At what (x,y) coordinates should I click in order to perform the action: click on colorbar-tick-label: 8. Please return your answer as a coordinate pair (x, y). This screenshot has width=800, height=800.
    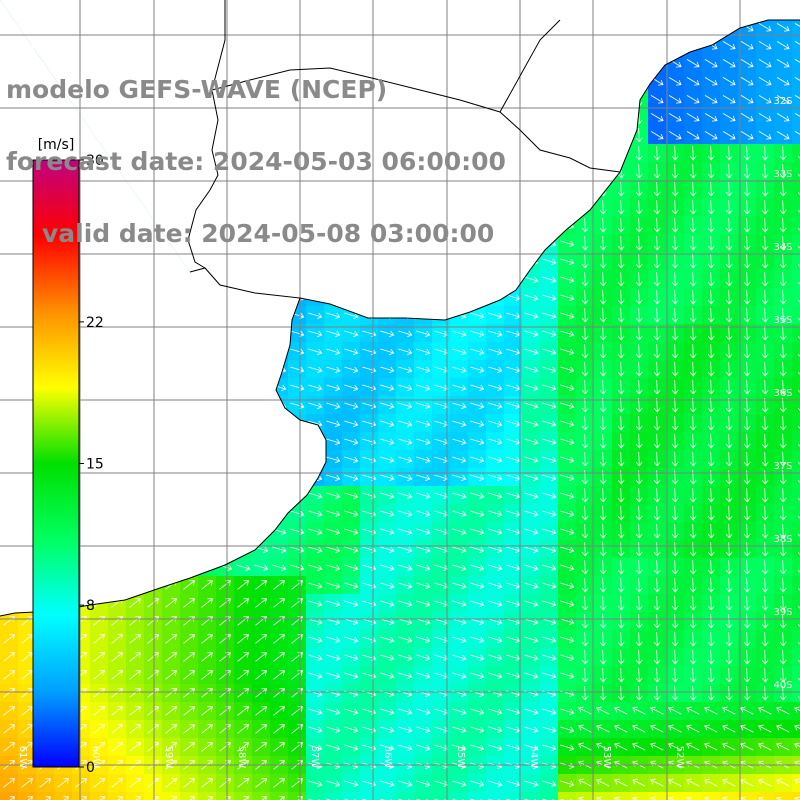
    Looking at the image, I should click on (90, 606).